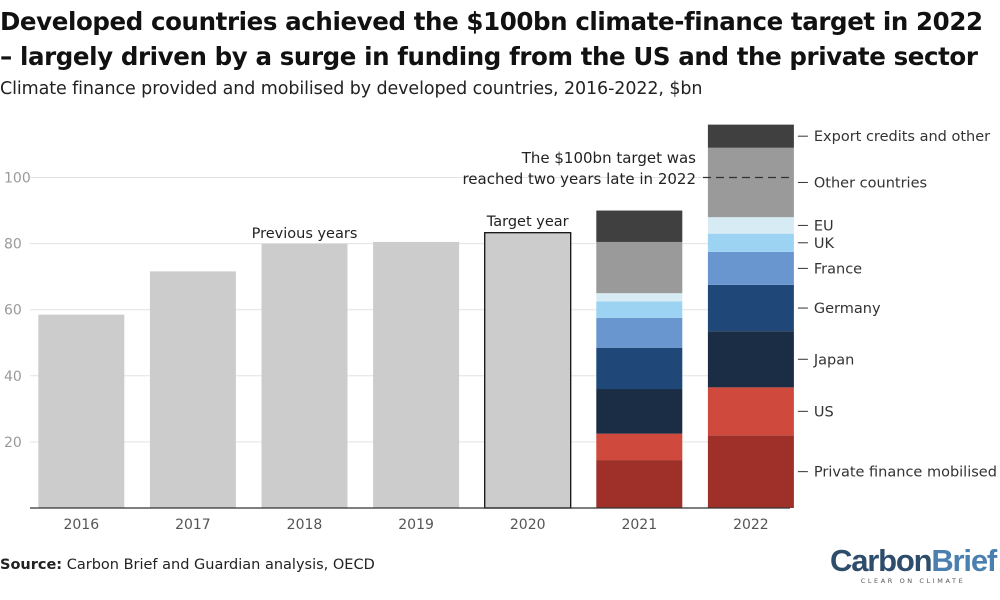 This screenshot has height=600, width=1000. What do you see at coordinates (416, 525) in the screenshot?
I see `x-tick-label: 2019` at bounding box center [416, 525].